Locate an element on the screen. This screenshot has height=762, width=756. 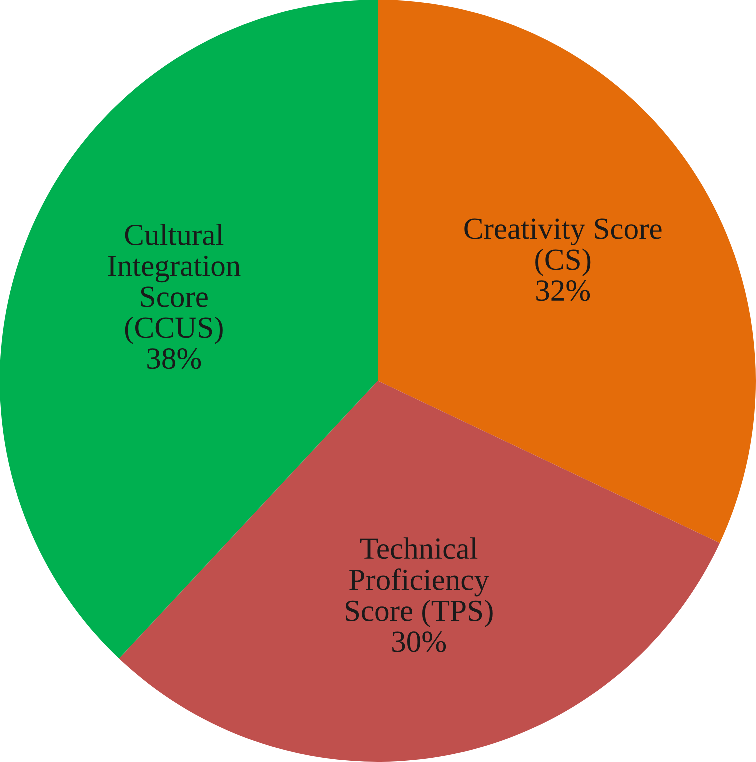
data-label: 32% is located at coordinates (563, 291).